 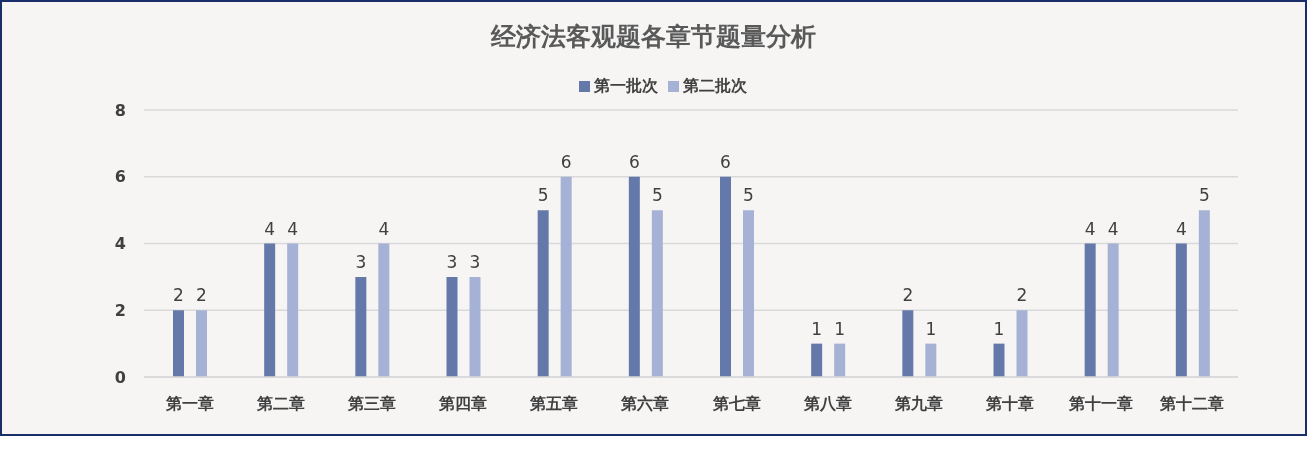 I want to click on x-tick-label: 第十章, so click(x=1010, y=404).